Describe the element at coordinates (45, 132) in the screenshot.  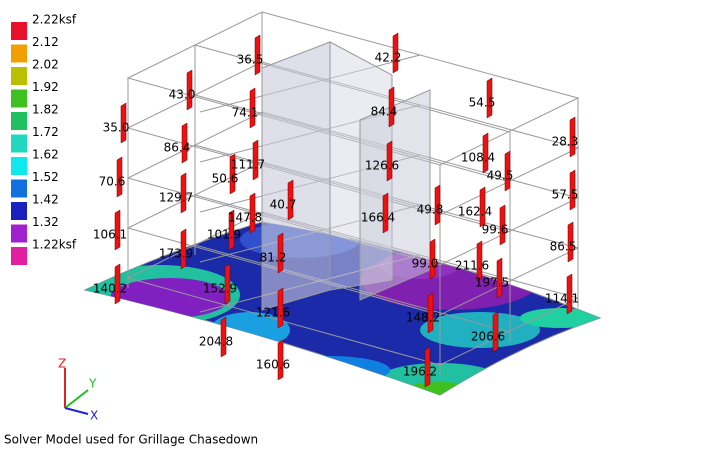
I see `legend-label: 1.72` at that location.